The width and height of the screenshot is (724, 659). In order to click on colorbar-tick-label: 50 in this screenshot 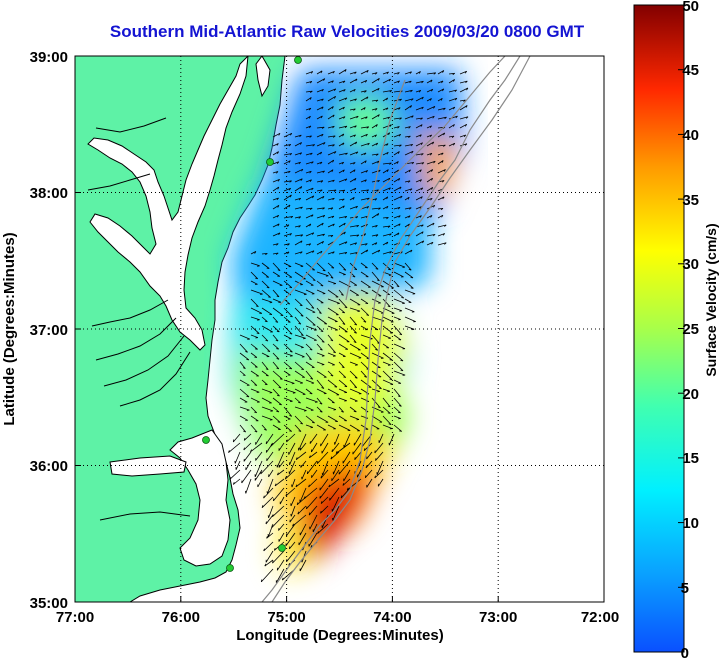, I will do `click(690, 7)`.